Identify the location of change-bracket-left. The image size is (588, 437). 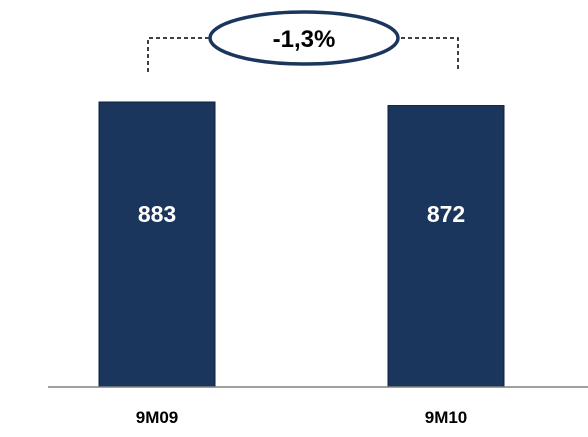
(179, 54).